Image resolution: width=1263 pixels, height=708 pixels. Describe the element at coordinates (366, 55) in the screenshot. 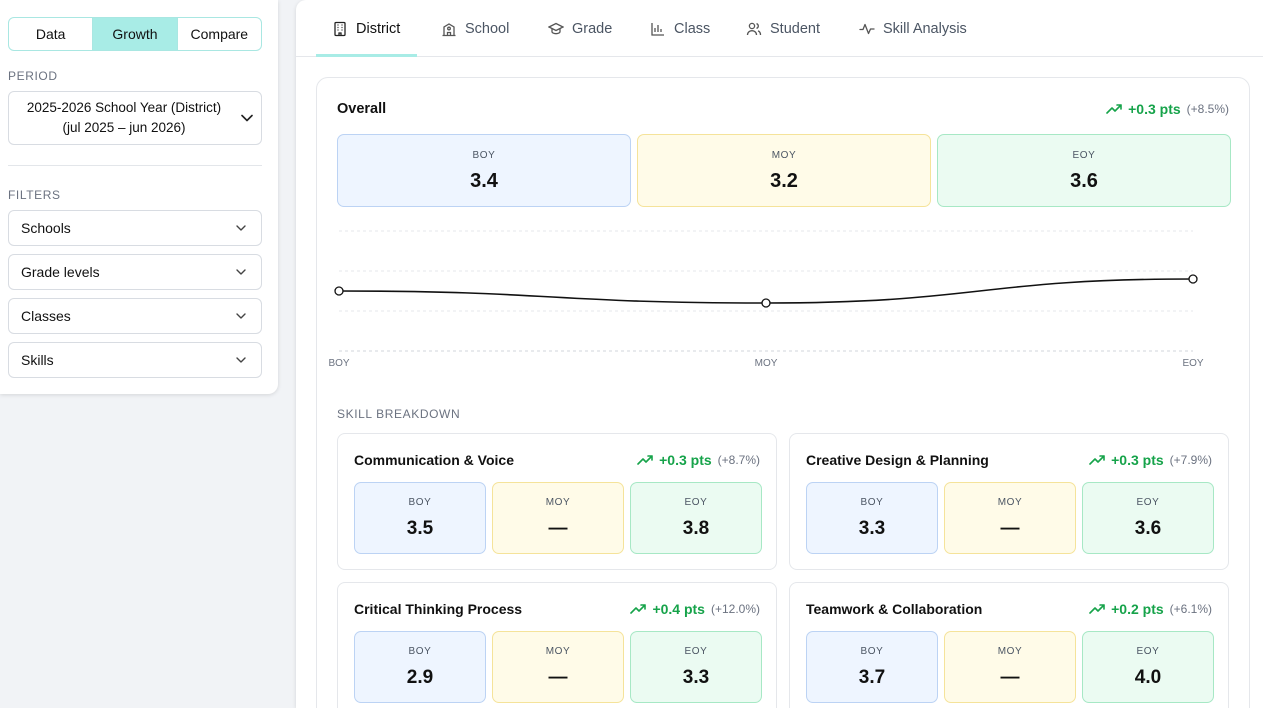

I see `active-tab-indicator` at that location.